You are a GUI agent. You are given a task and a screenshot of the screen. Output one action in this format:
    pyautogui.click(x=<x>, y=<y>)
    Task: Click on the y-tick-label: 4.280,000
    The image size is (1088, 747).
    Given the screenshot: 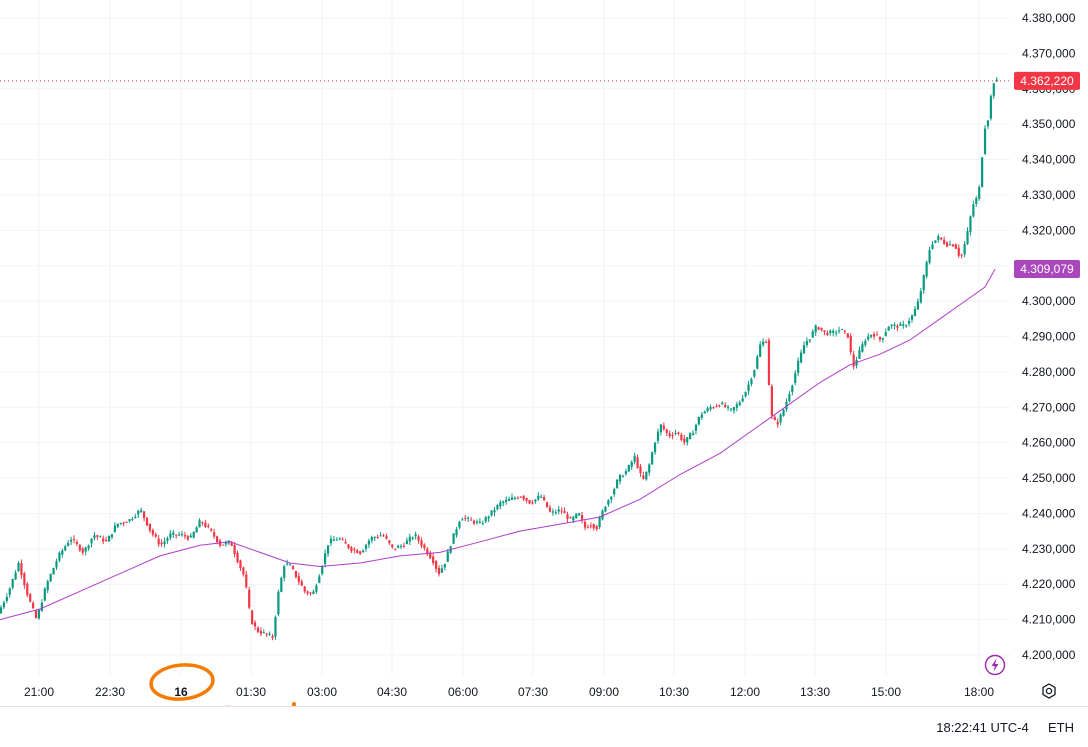 What is the action you would take?
    pyautogui.click(x=1049, y=372)
    